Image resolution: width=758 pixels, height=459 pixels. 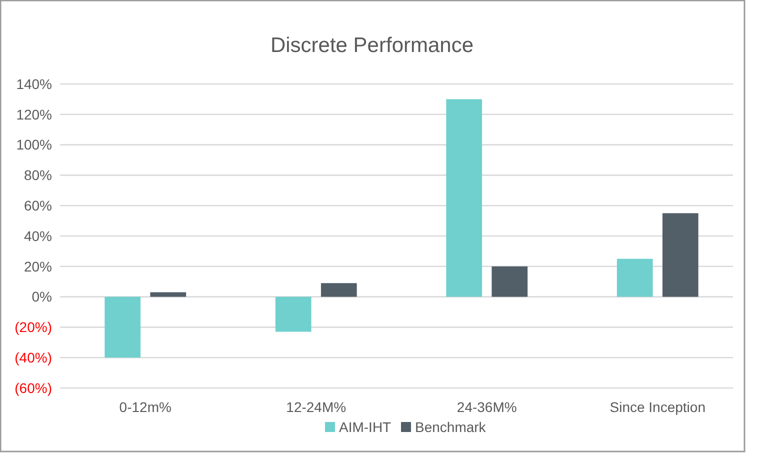 I want to click on x-tick-label: Since Inception, so click(x=658, y=407).